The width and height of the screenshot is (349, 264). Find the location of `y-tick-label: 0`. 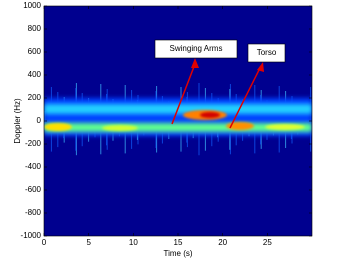

y-tick-label: 0 is located at coordinates (39, 120).